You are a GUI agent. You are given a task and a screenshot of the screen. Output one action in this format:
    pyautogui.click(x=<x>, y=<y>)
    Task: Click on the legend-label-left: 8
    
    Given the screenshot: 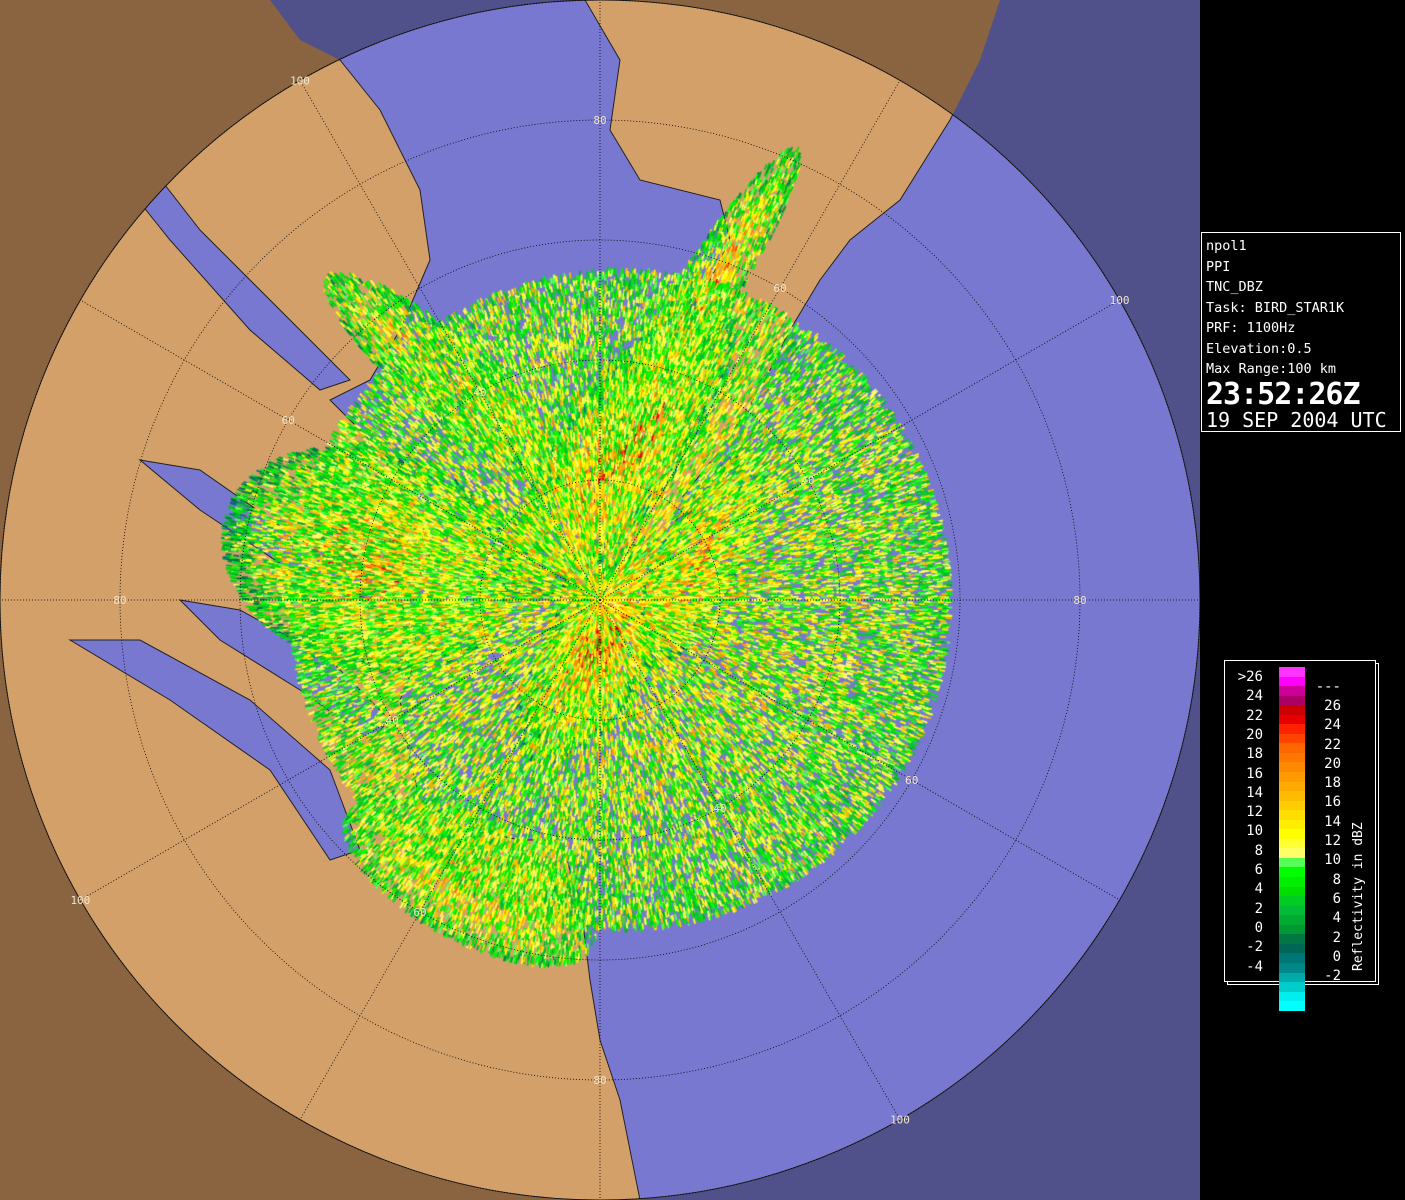 What is the action you would take?
    pyautogui.click(x=1258, y=850)
    